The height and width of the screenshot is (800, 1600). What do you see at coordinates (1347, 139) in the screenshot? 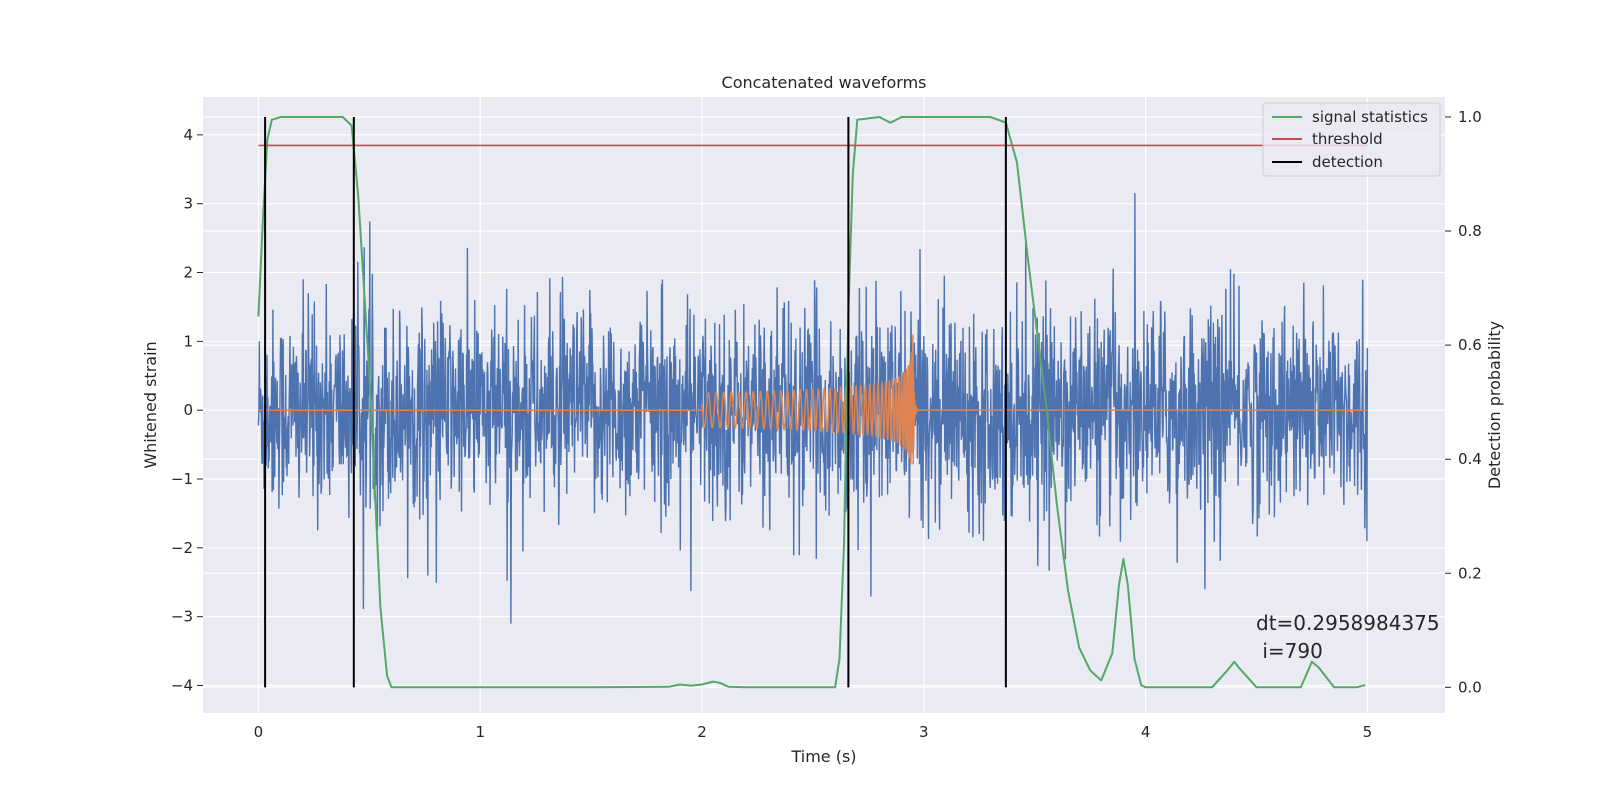
I see `legend-label-threshold: threshold` at bounding box center [1347, 139].